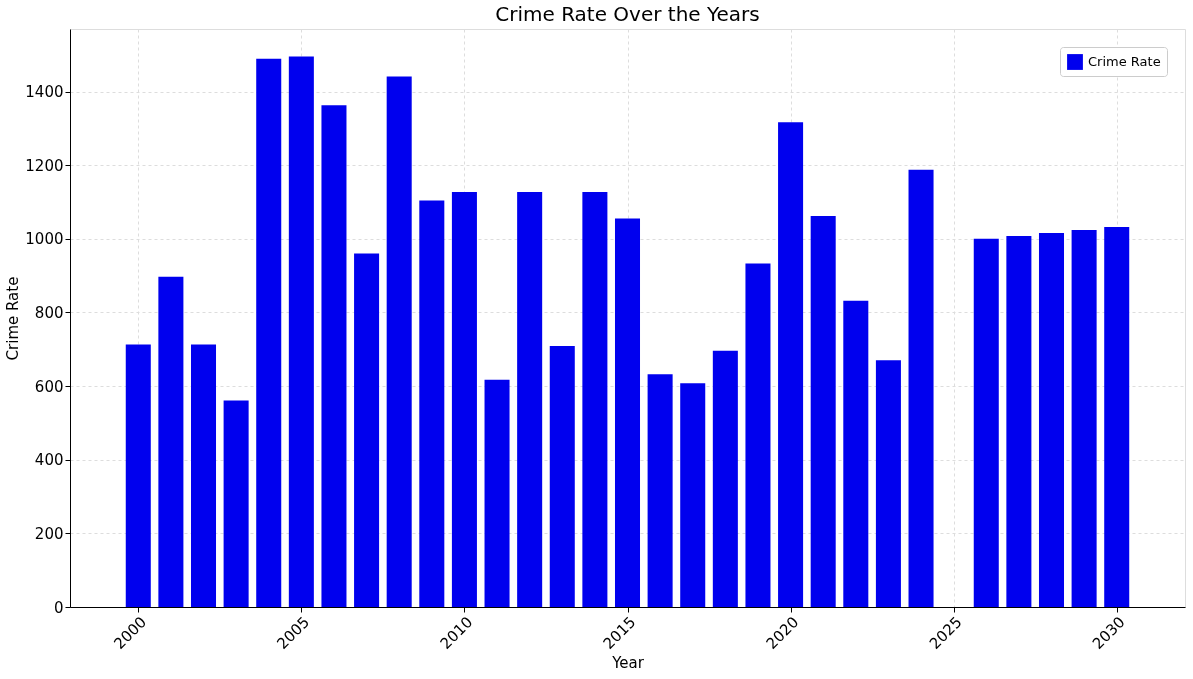  What do you see at coordinates (58, 607) in the screenshot?
I see `y-tick-label: 0` at bounding box center [58, 607].